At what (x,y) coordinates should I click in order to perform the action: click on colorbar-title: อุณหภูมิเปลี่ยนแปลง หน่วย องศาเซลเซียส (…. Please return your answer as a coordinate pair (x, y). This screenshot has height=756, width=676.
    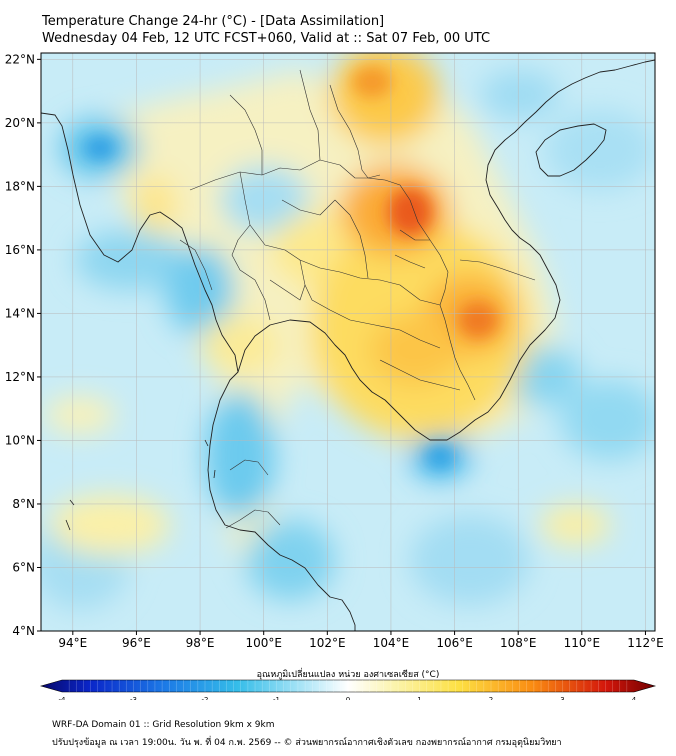
    Looking at the image, I should click on (348, 675).